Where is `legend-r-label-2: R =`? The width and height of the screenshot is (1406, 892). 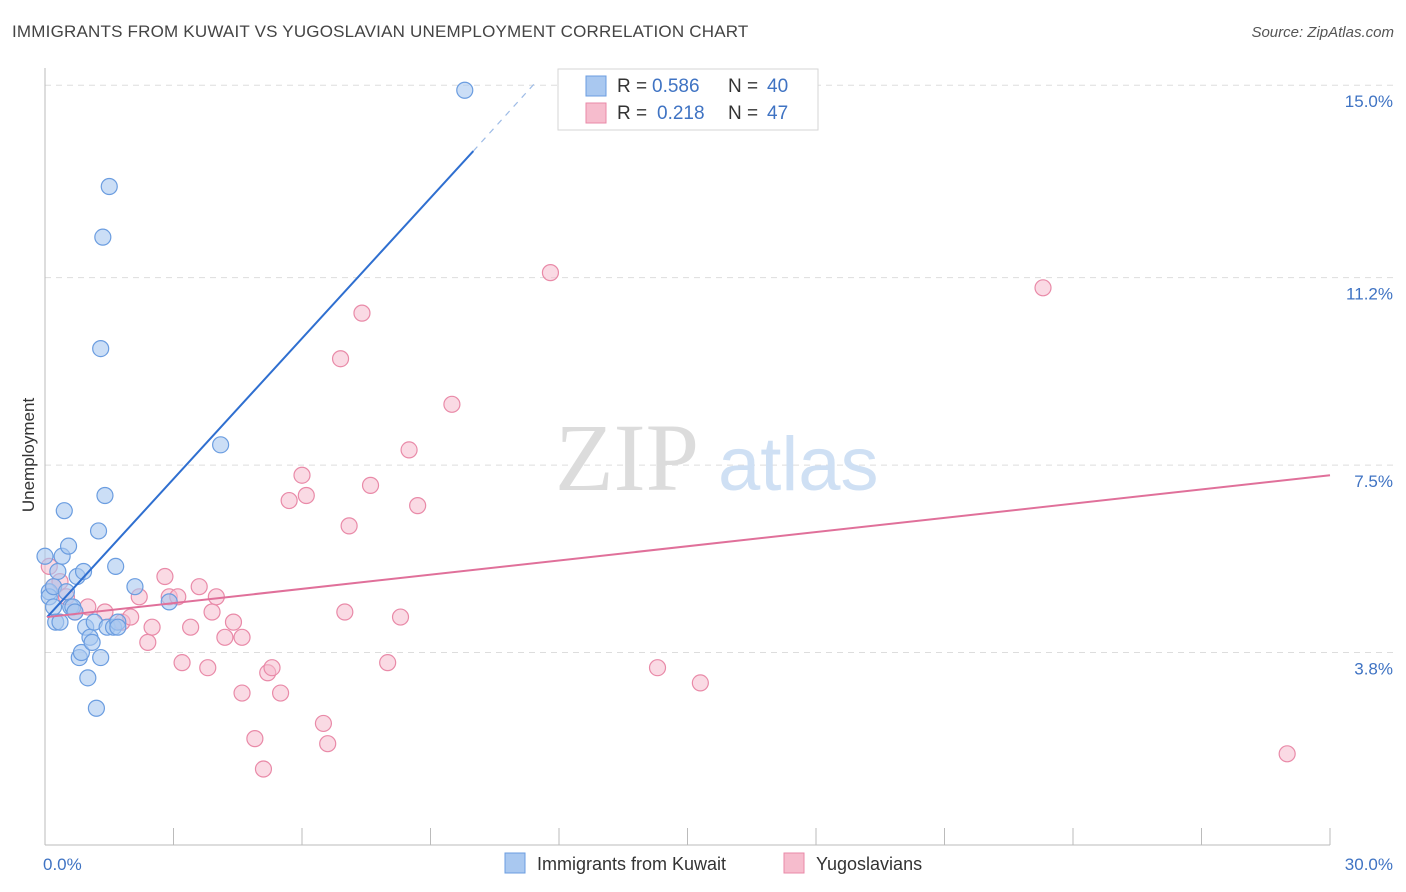
legend-r-label-2: R = is located at coordinates (632, 113).